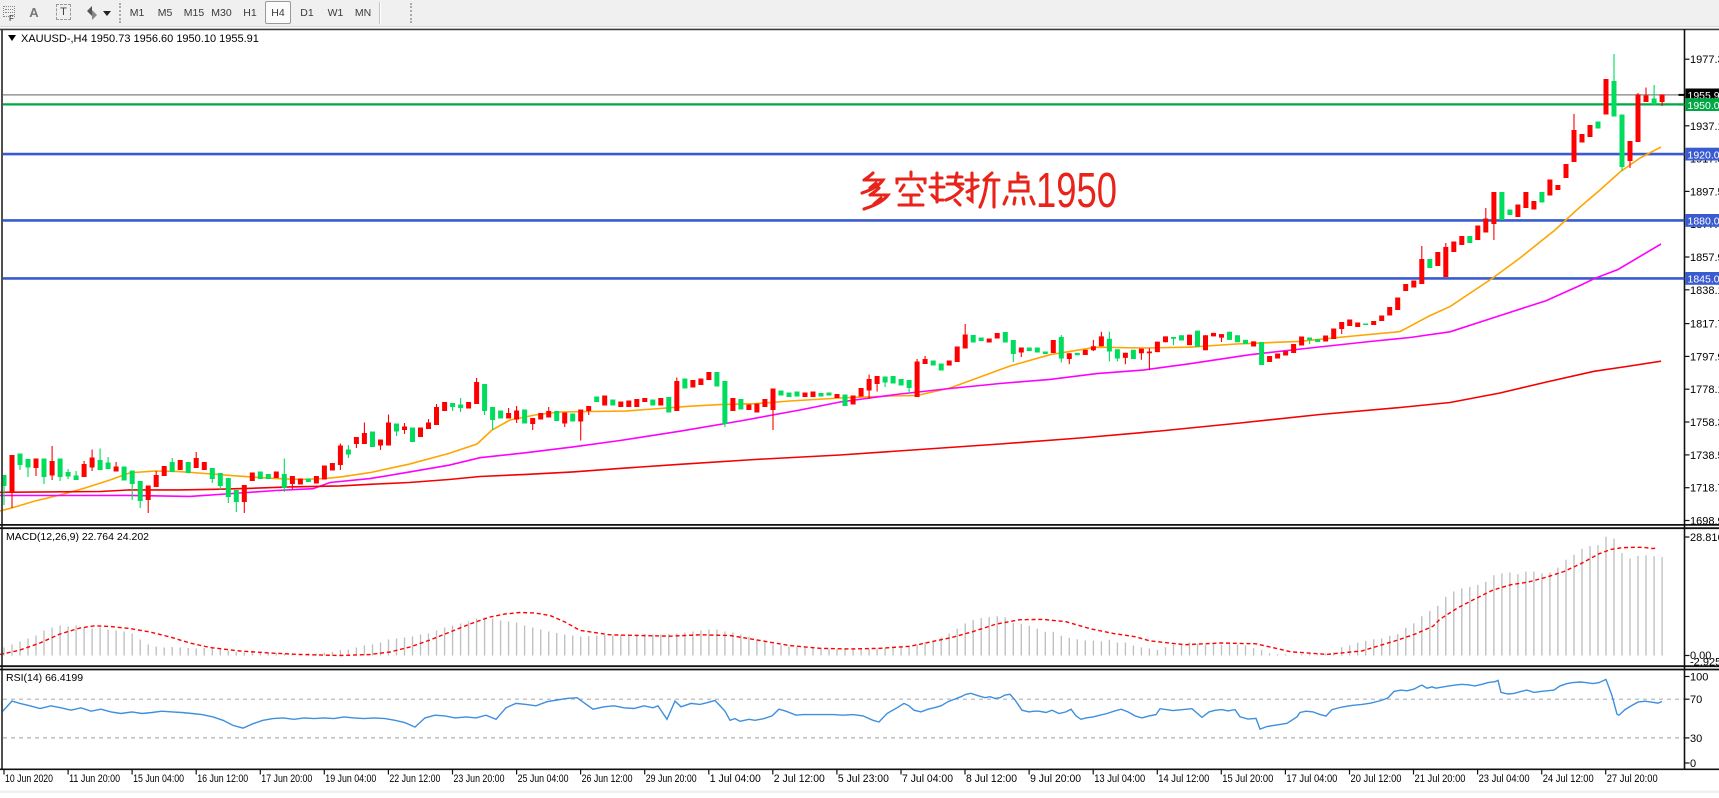  Describe the element at coordinates (77, 537) in the screenshot. I see `svg-text: MACD(12,26,9) 22.764 24.202` at that location.